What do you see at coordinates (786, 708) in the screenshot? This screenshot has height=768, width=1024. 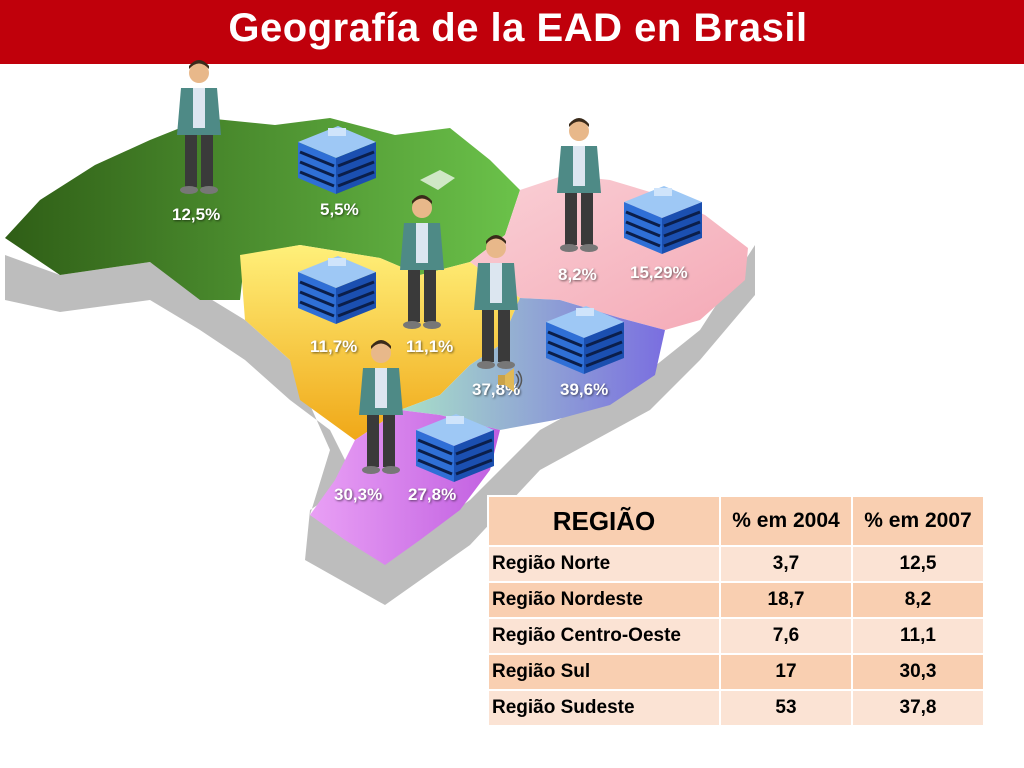 I see `cell-2004: 53` at bounding box center [786, 708].